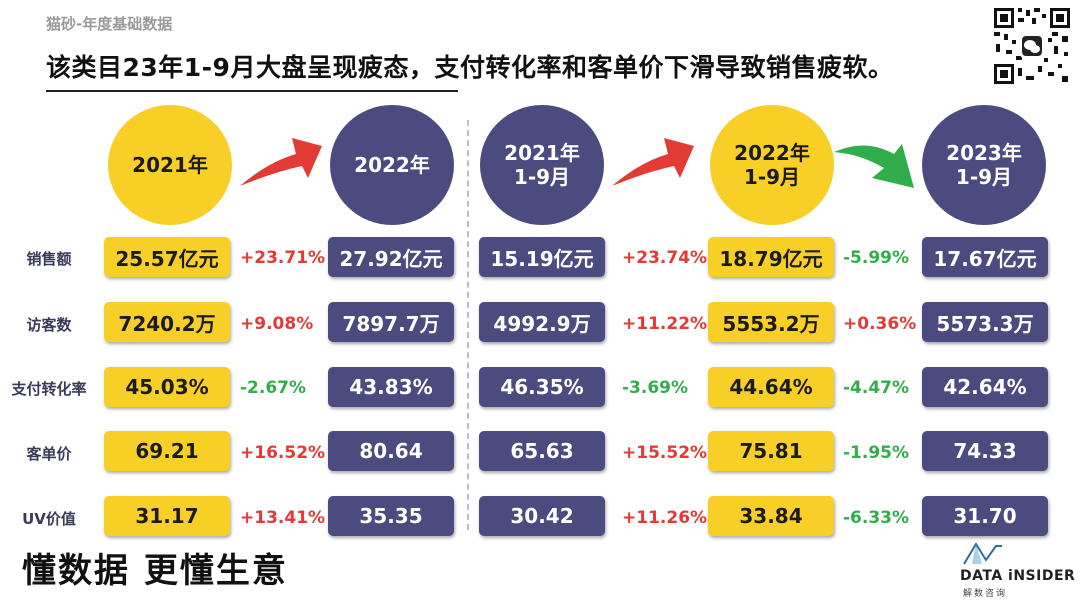 Image resolution: width=1080 pixels, height=605 pixels. I want to click on value-box: 42.64%, so click(985, 387).